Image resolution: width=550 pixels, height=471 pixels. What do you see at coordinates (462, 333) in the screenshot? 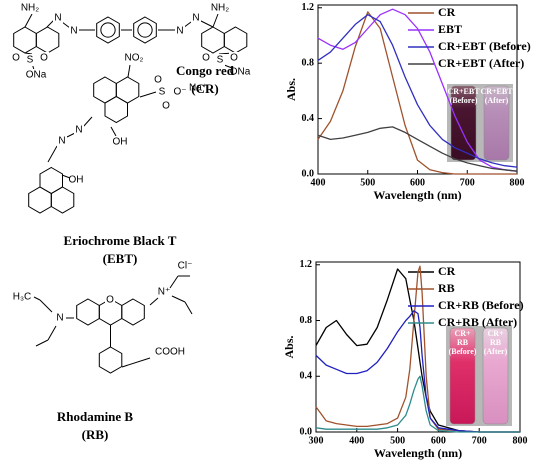
I see `inset-label: CR+` at bounding box center [462, 333].